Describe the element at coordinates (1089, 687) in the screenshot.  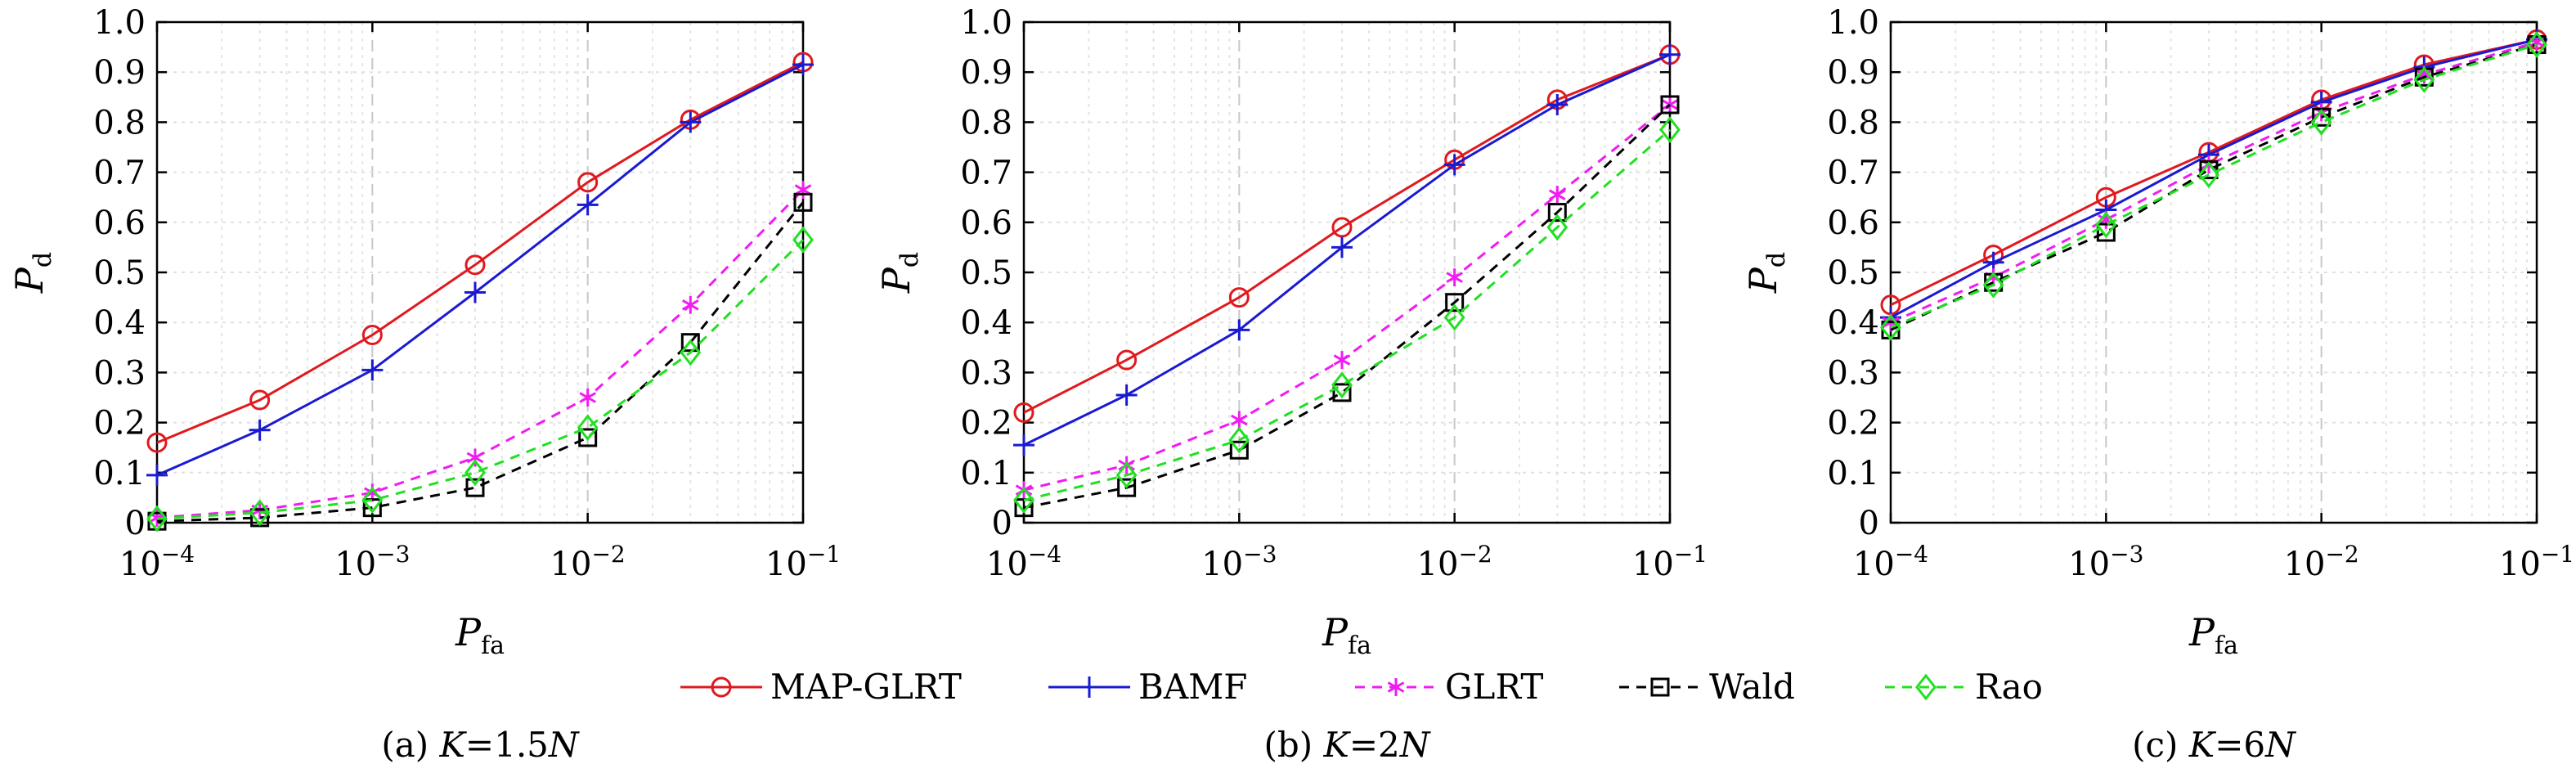
I see `legend-marker-bamf` at that location.